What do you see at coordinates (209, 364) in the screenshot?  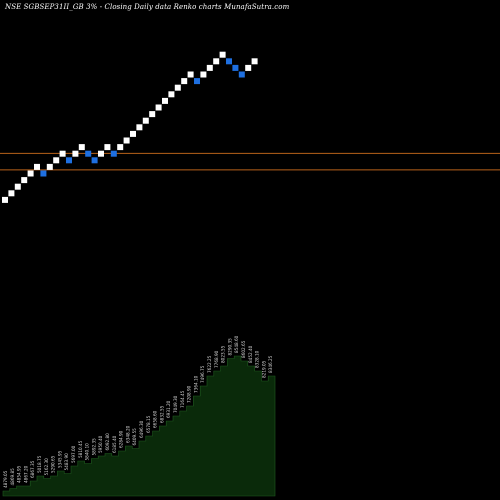 I see `volume-label: 7622.25` at bounding box center [209, 364].